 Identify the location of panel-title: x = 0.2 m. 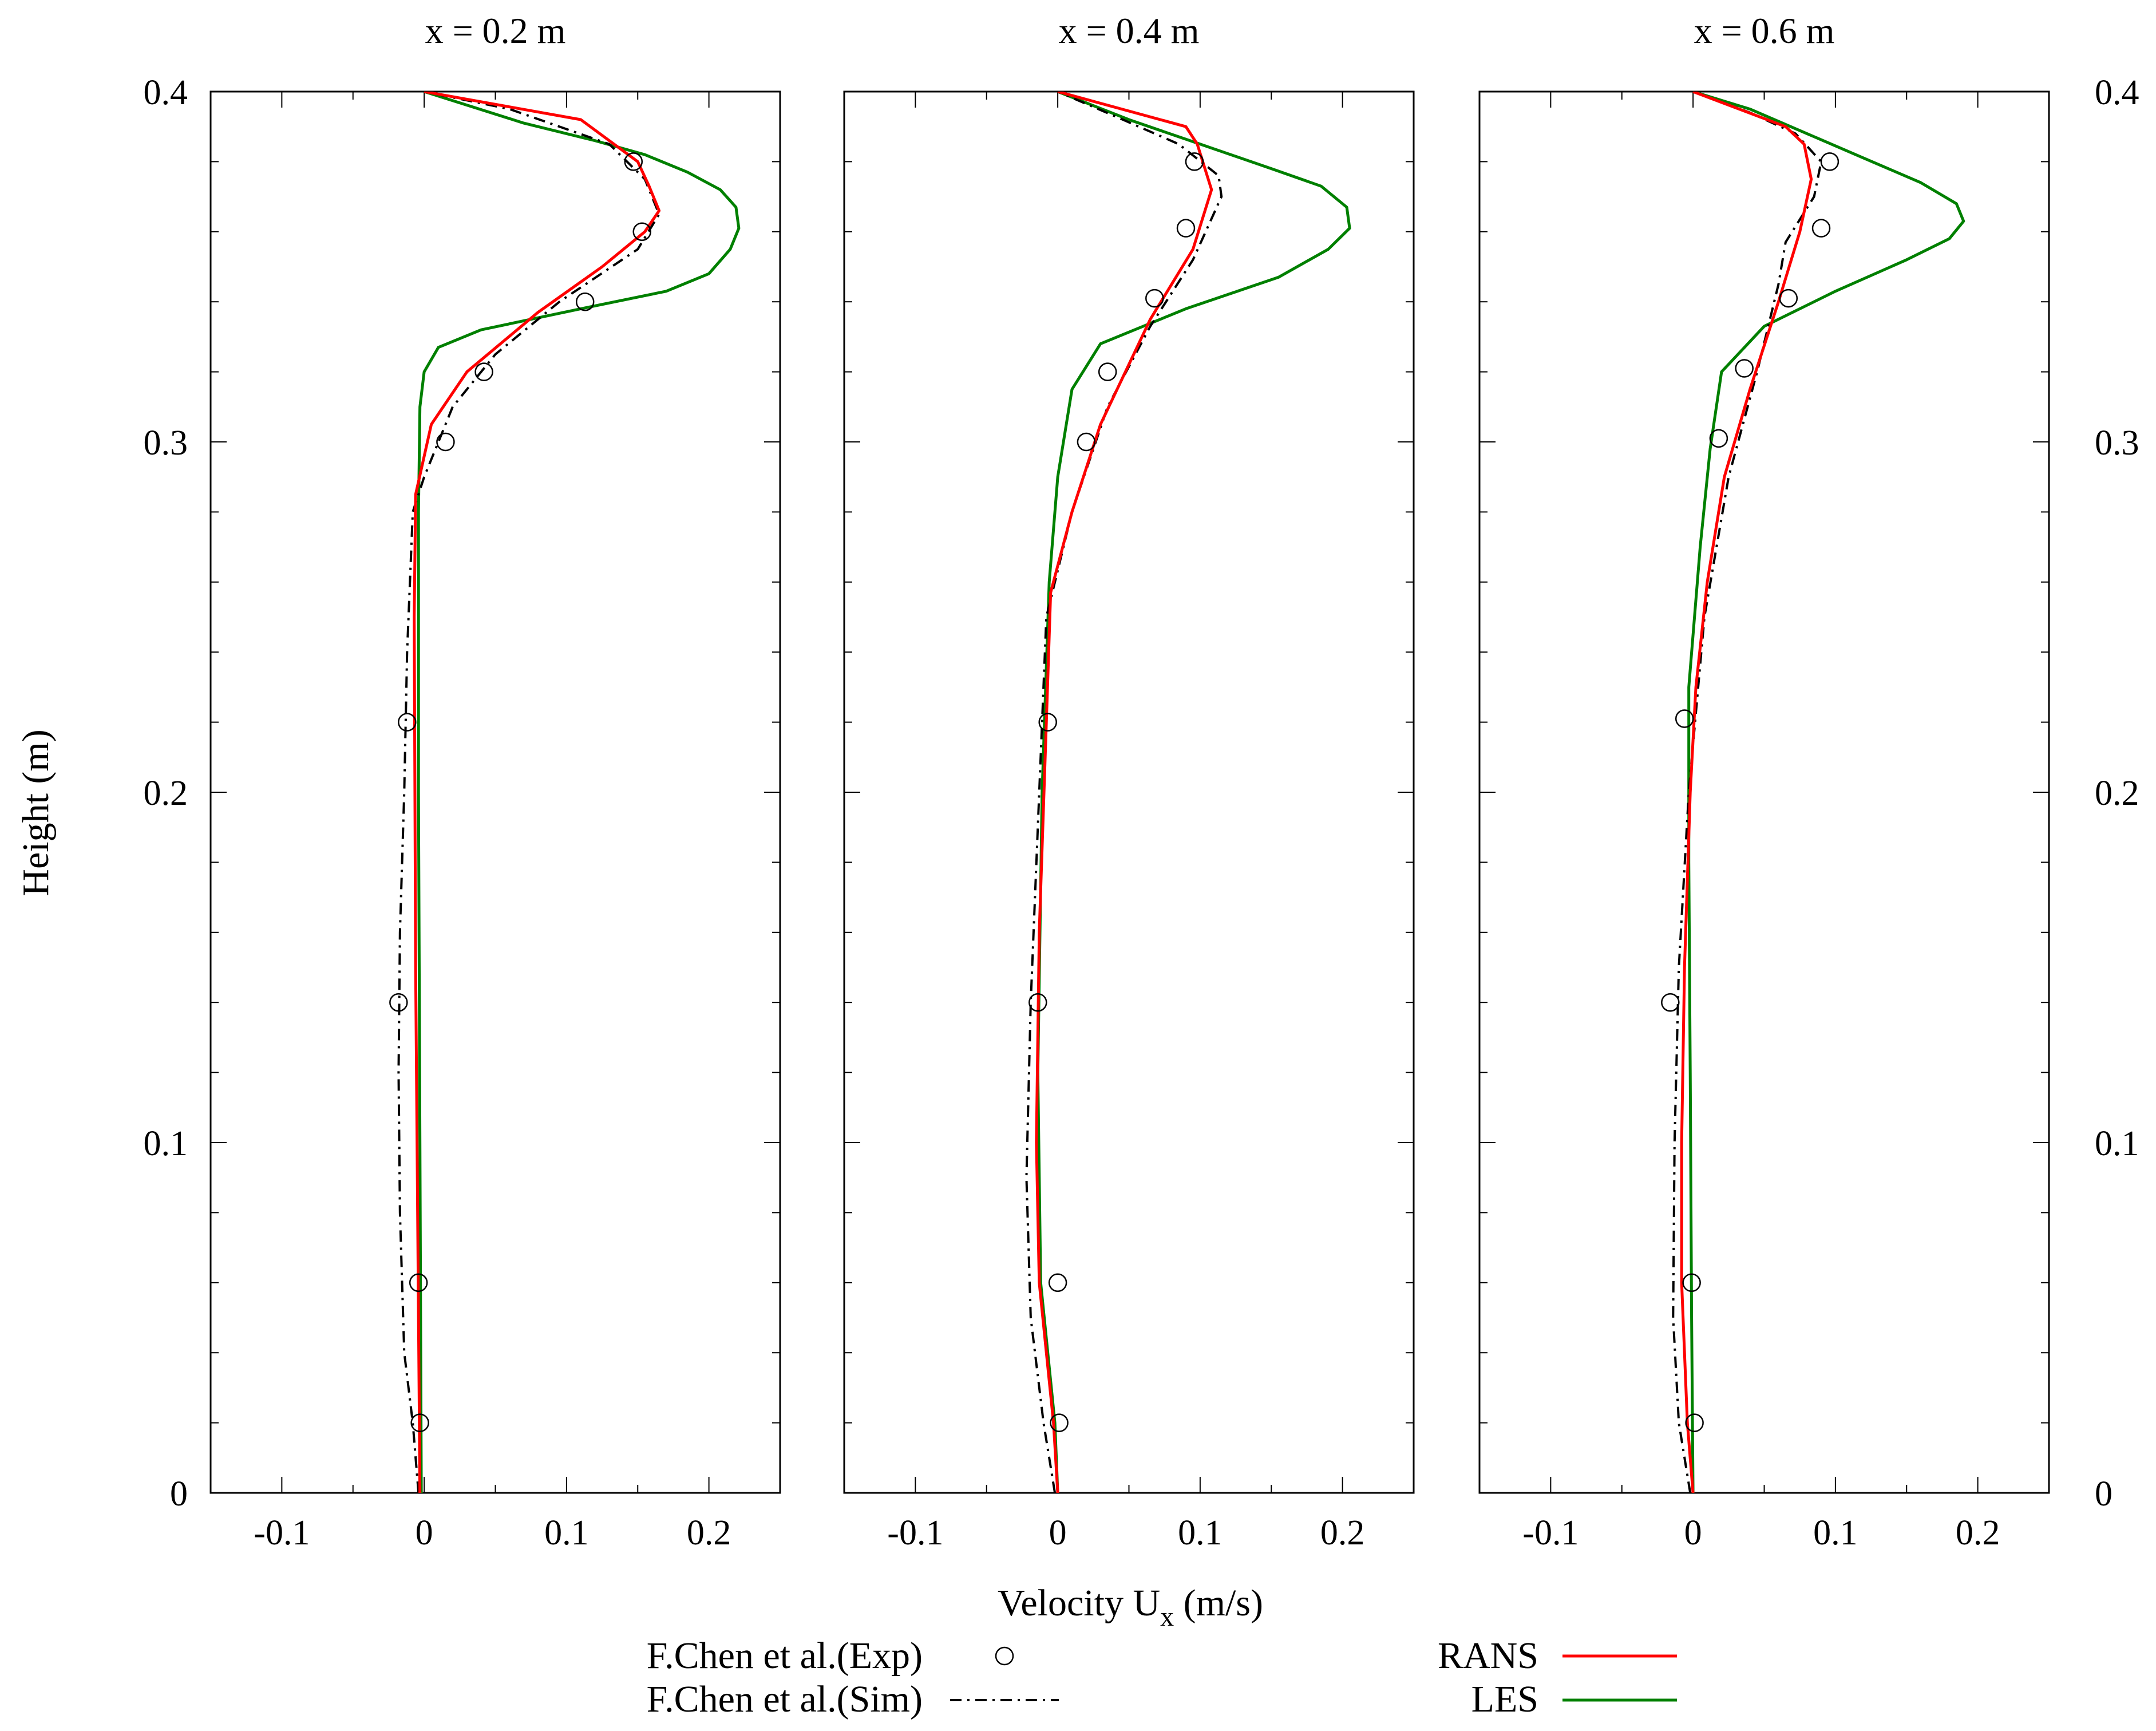
(495, 30).